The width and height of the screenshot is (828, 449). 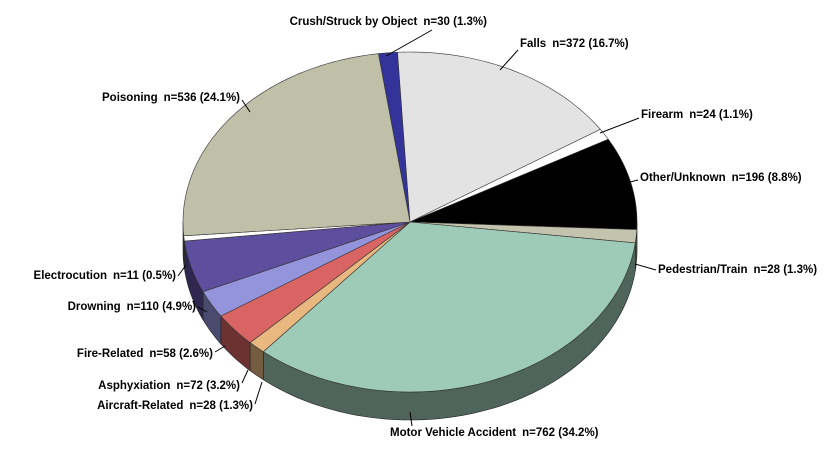 I want to click on slice-label: Drowning n=110 (4.9%), so click(x=132, y=307).